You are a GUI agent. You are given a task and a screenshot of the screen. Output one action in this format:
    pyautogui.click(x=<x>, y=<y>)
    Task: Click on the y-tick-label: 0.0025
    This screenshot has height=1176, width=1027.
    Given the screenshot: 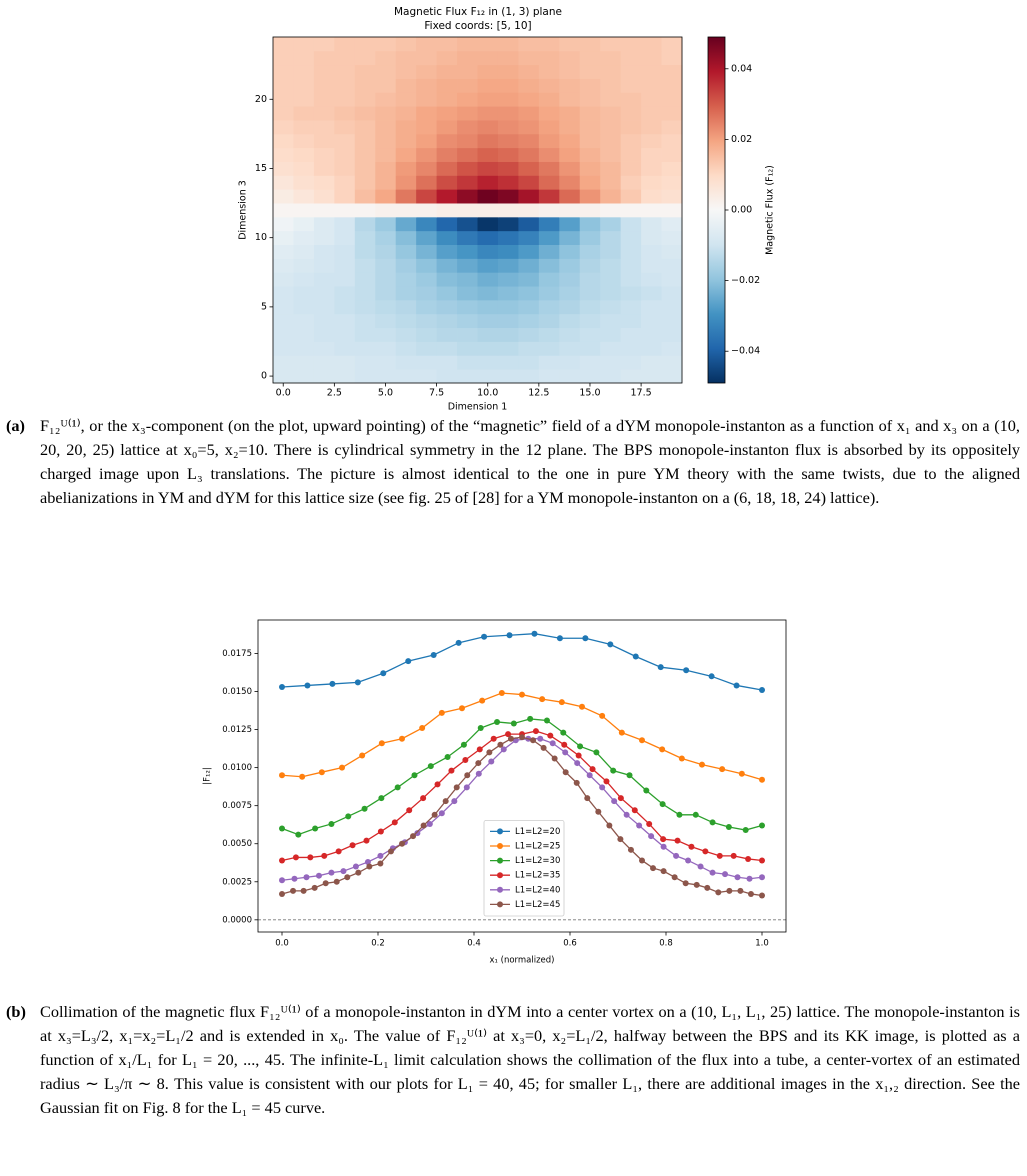 What is the action you would take?
    pyautogui.click(x=237, y=882)
    